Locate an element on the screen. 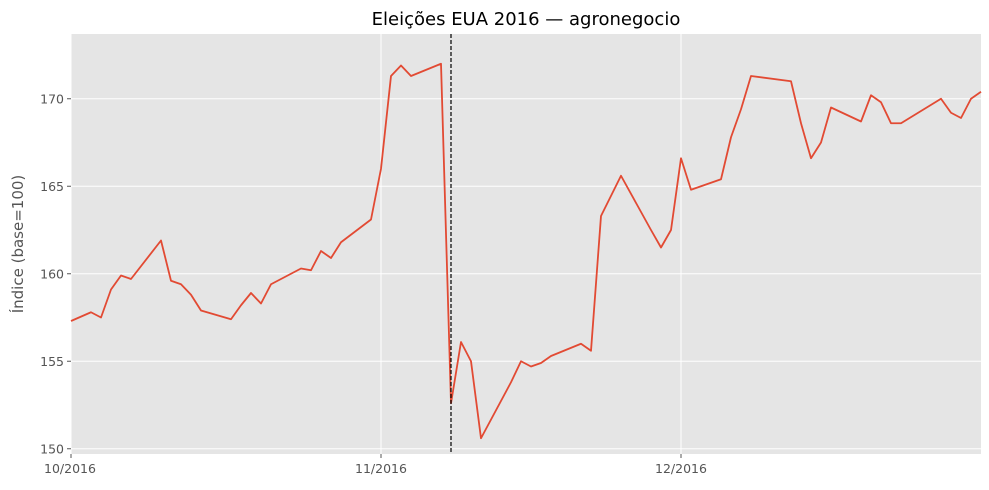  x-tick-label: 11/2016 is located at coordinates (381, 468).